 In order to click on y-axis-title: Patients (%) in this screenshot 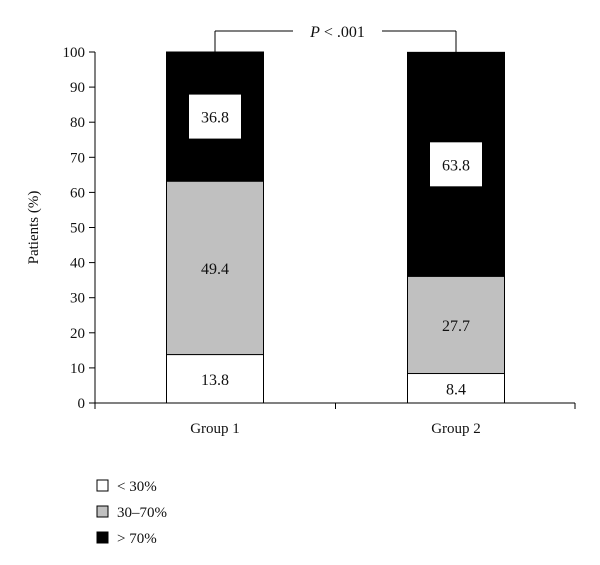, I will do `click(34, 228)`.